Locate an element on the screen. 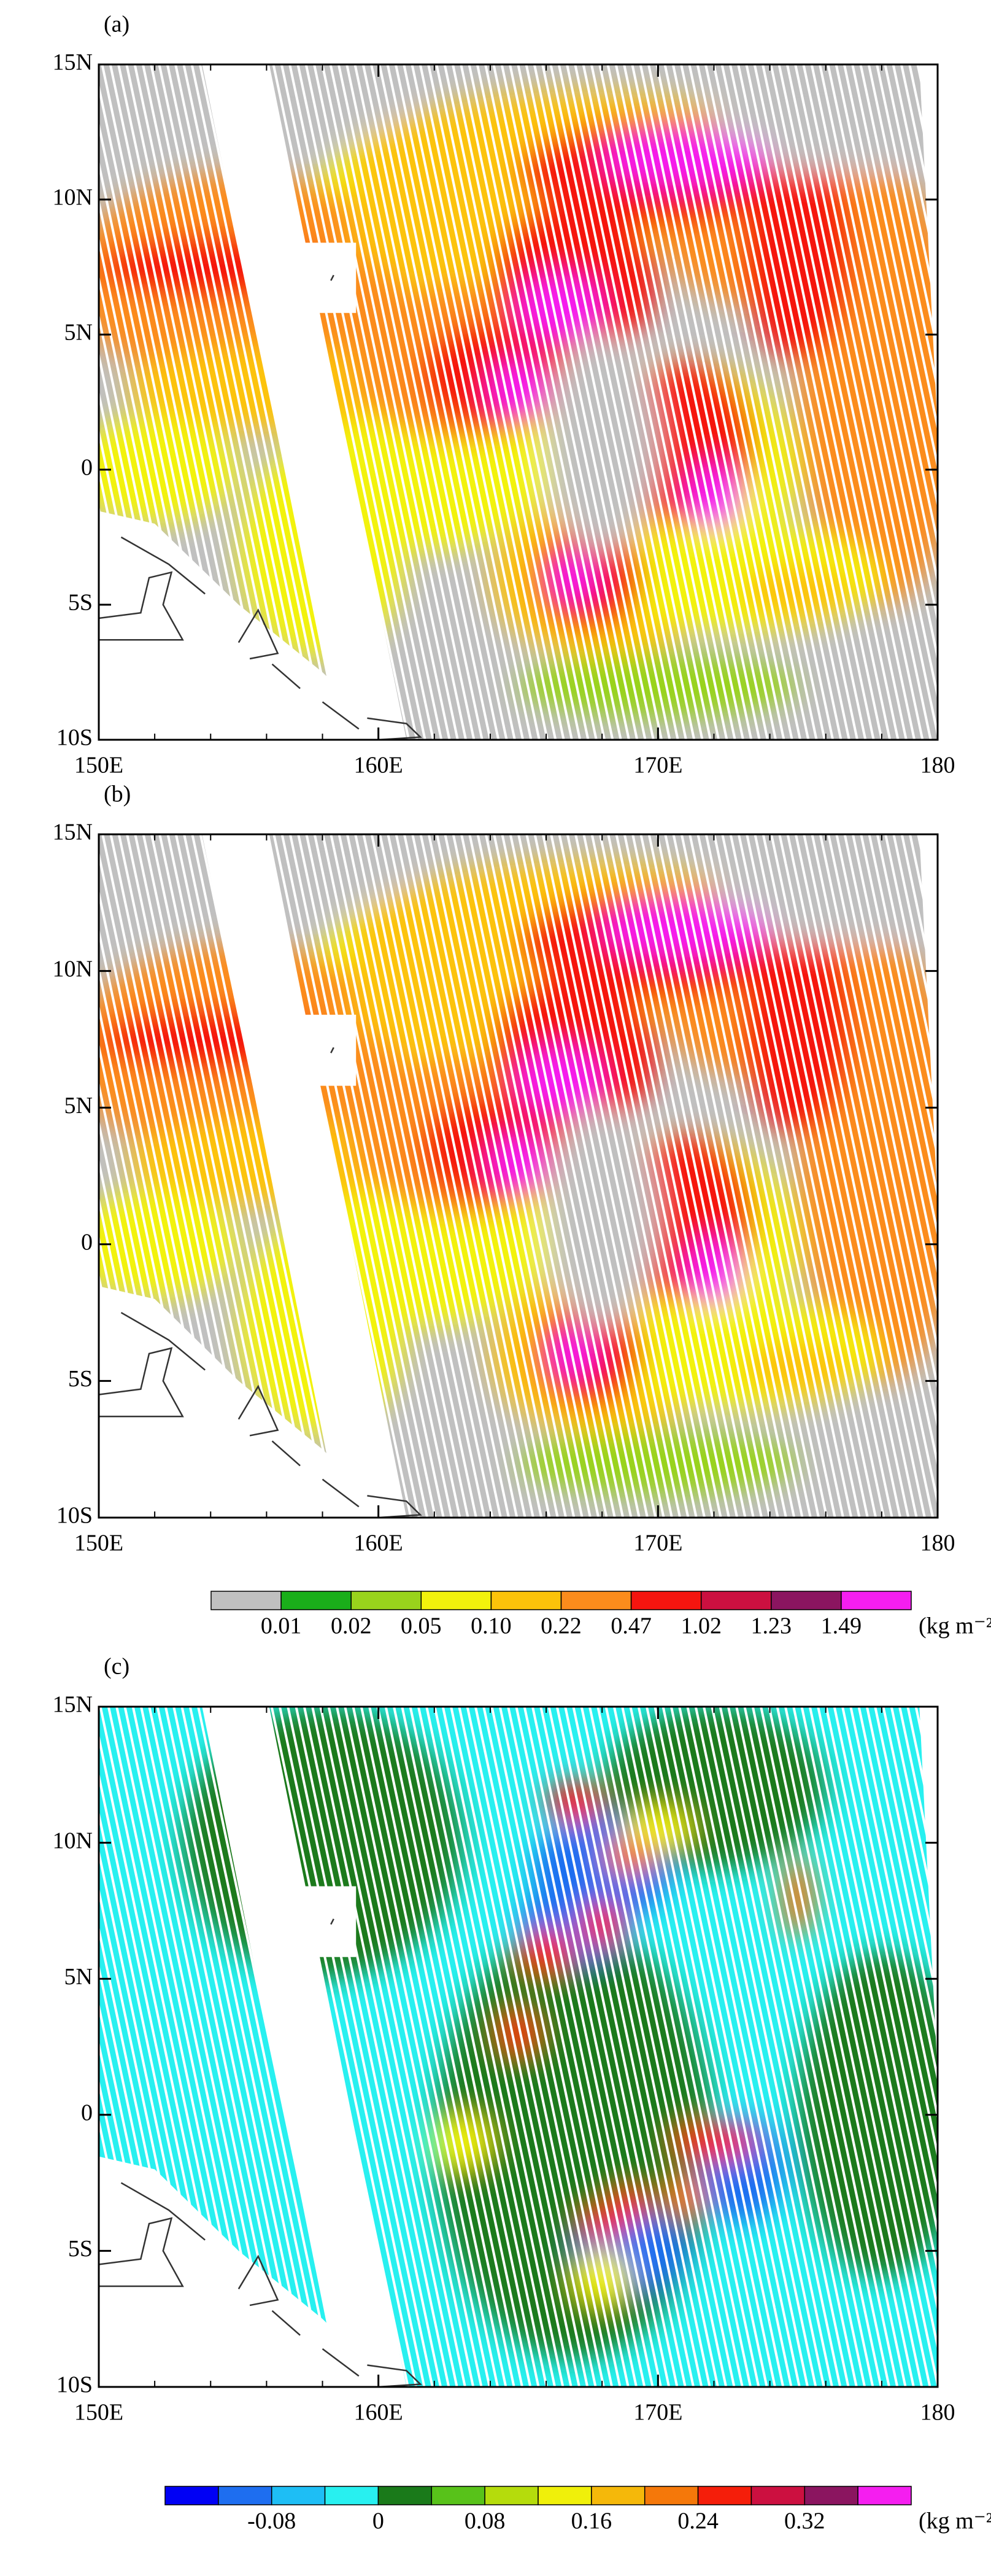  panel-label: (c) is located at coordinates (117, 1667).